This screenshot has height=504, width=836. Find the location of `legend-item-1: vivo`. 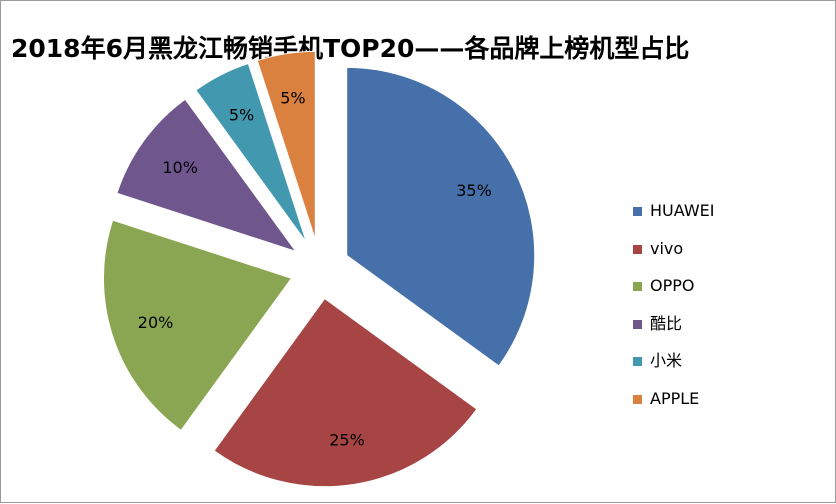

legend-item-1: vivo is located at coordinates (723, 256).